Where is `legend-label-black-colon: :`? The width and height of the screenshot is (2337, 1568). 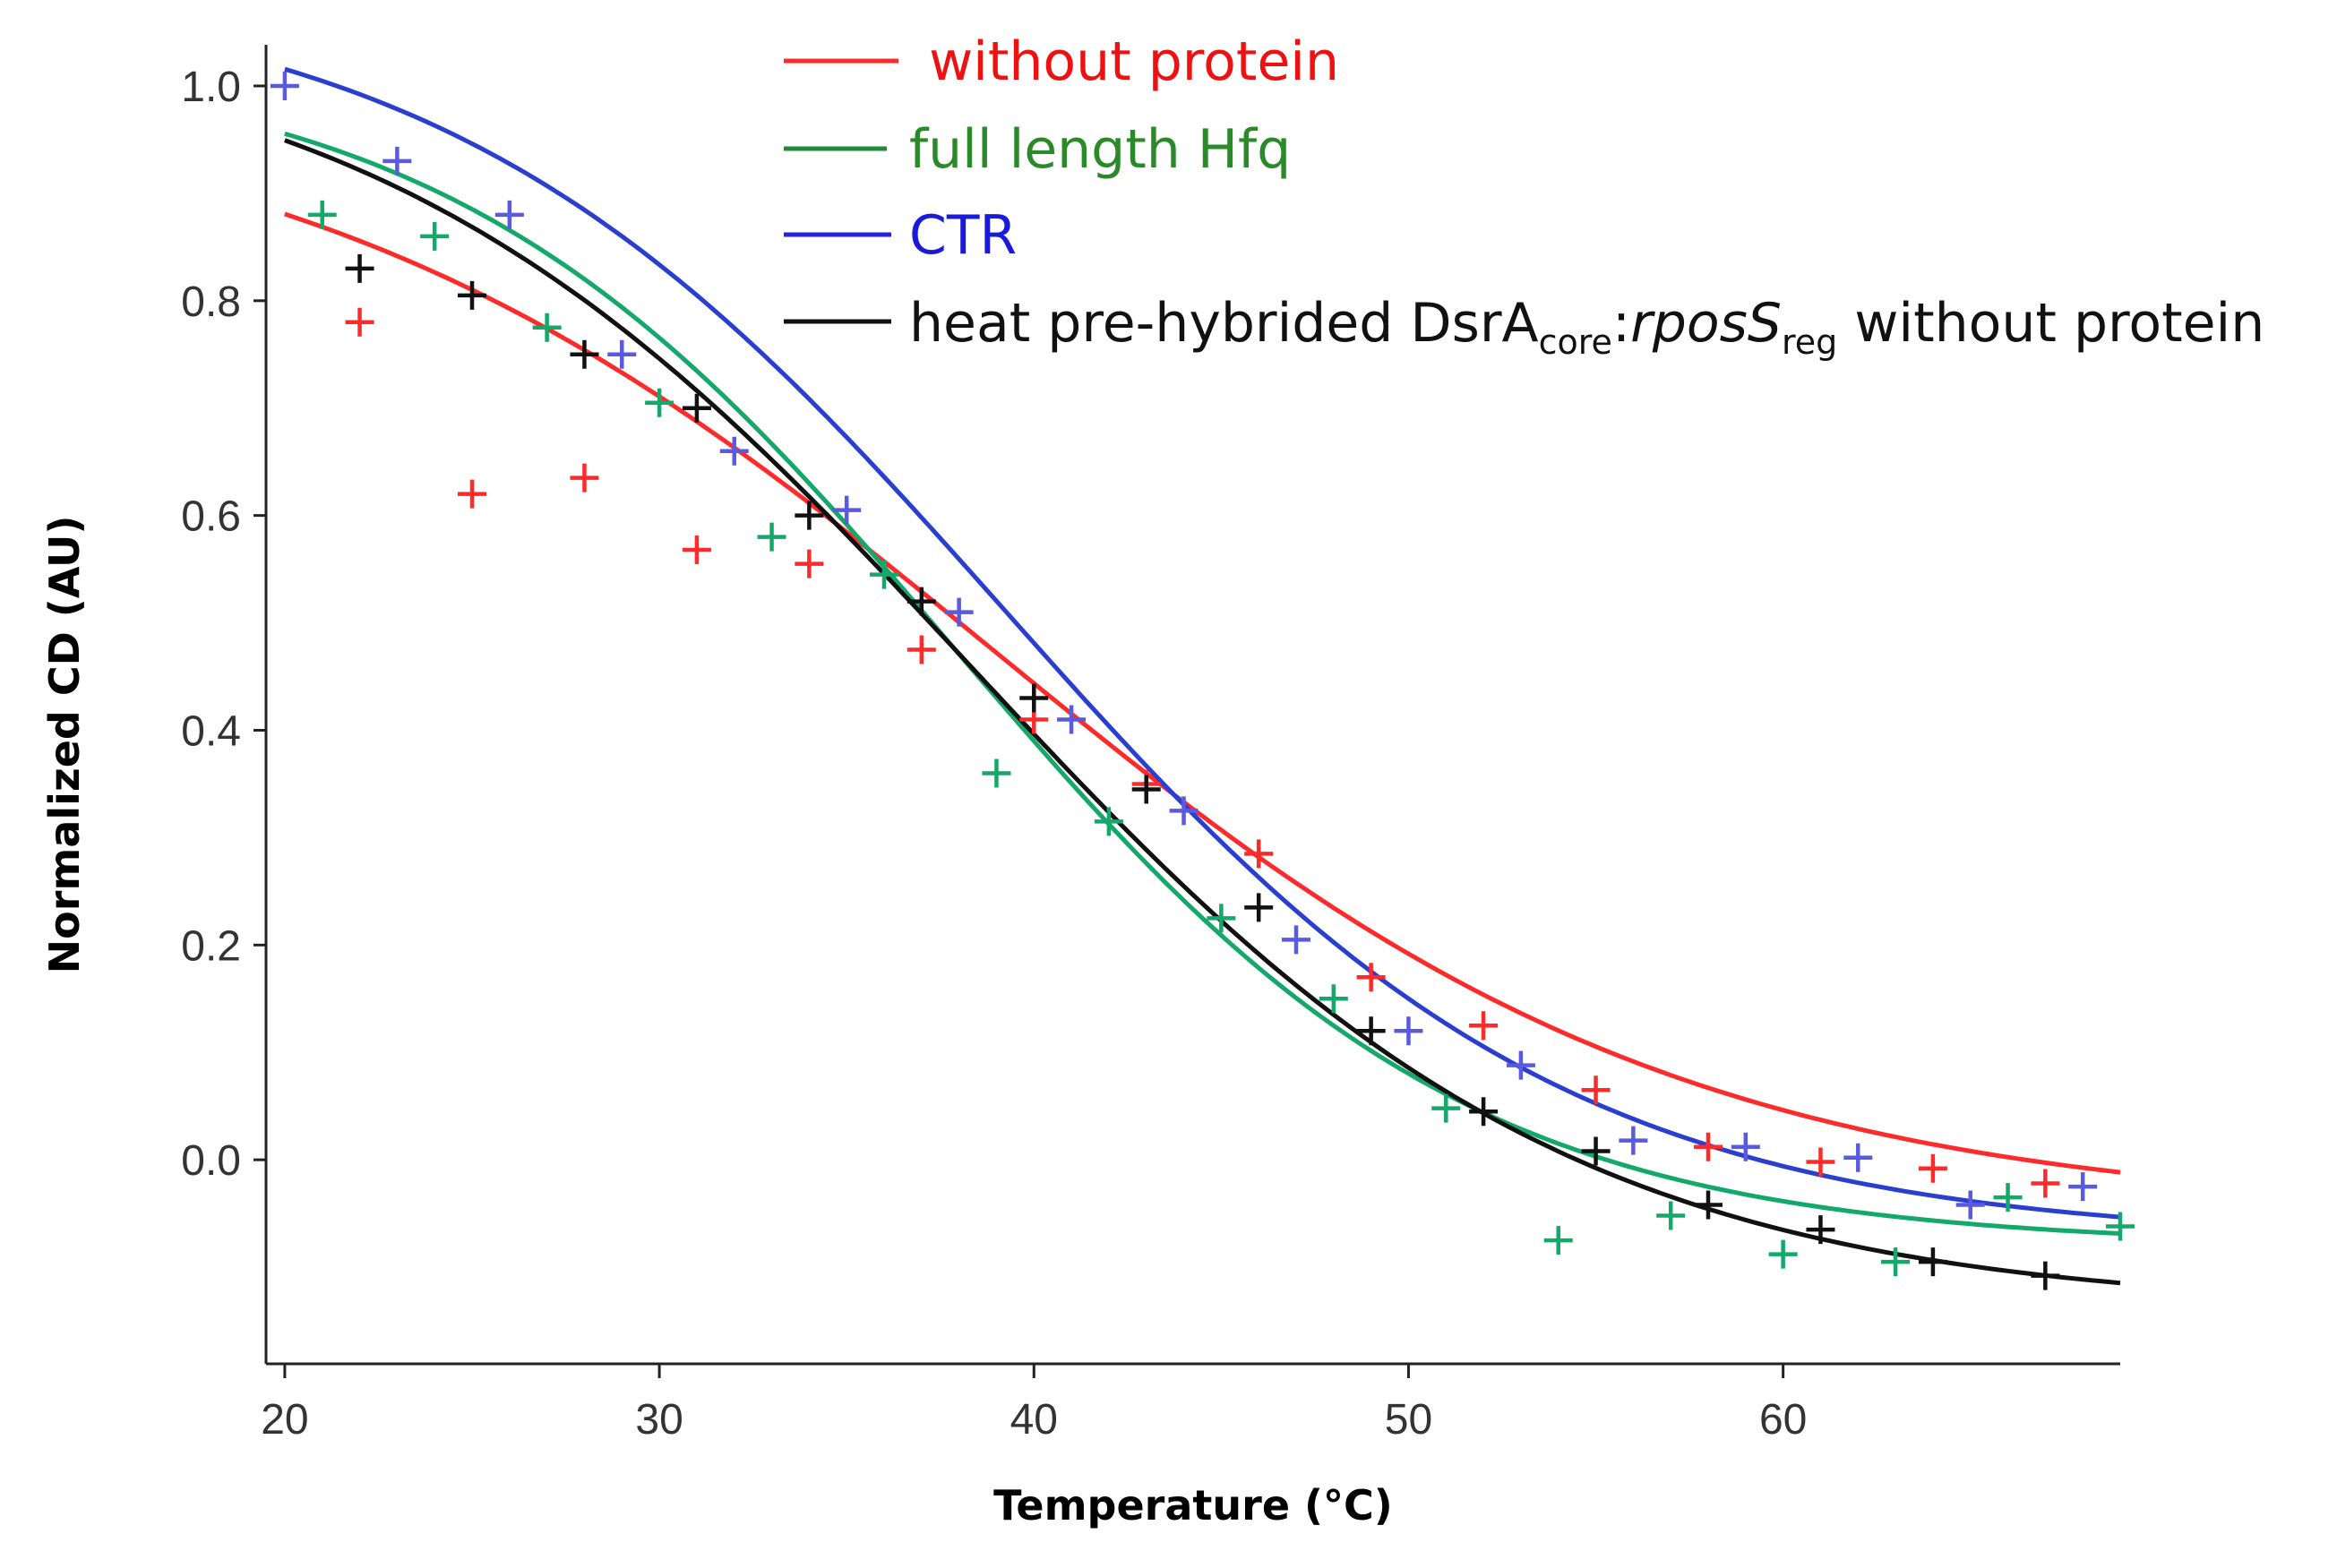 legend-label-black-colon: : is located at coordinates (1621, 324).